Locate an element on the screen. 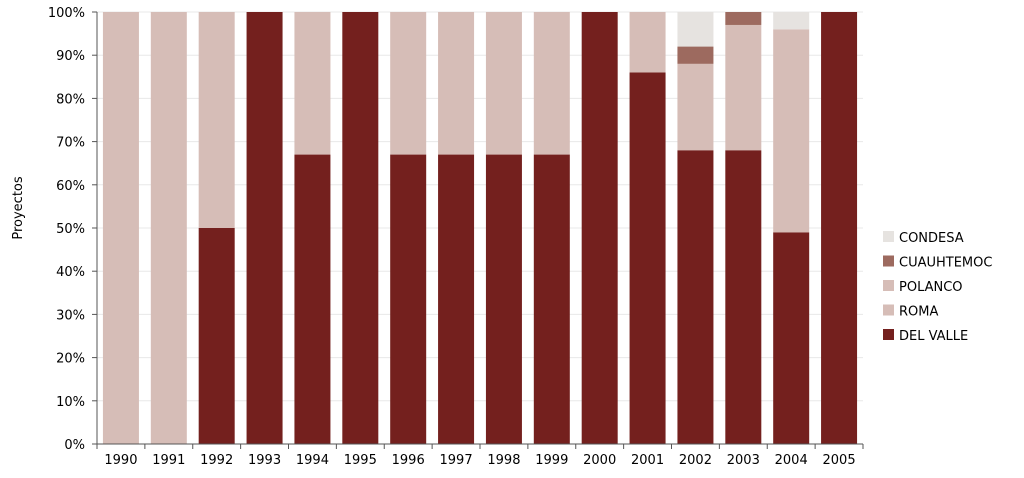 This screenshot has width=1024, height=478. bar-segment-del-valle-1999 is located at coordinates (551, 299).